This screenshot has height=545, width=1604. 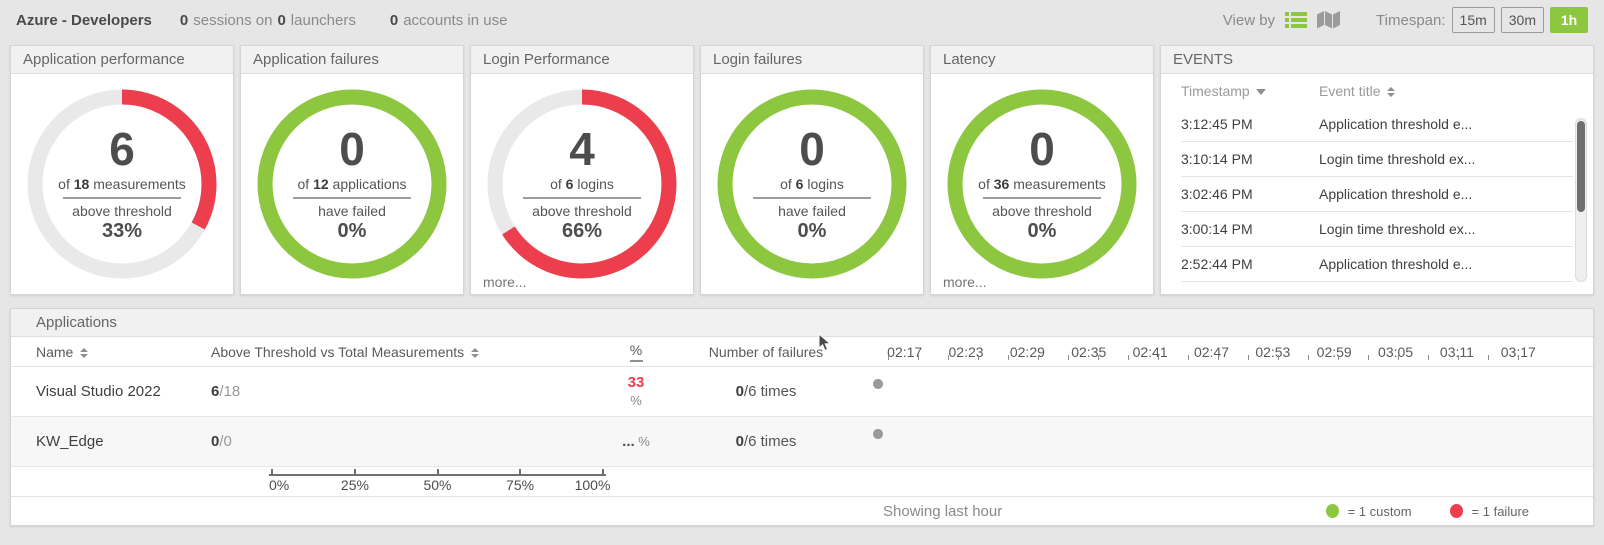 What do you see at coordinates (281, 20) in the screenshot?
I see `launchers-count: 0` at bounding box center [281, 20].